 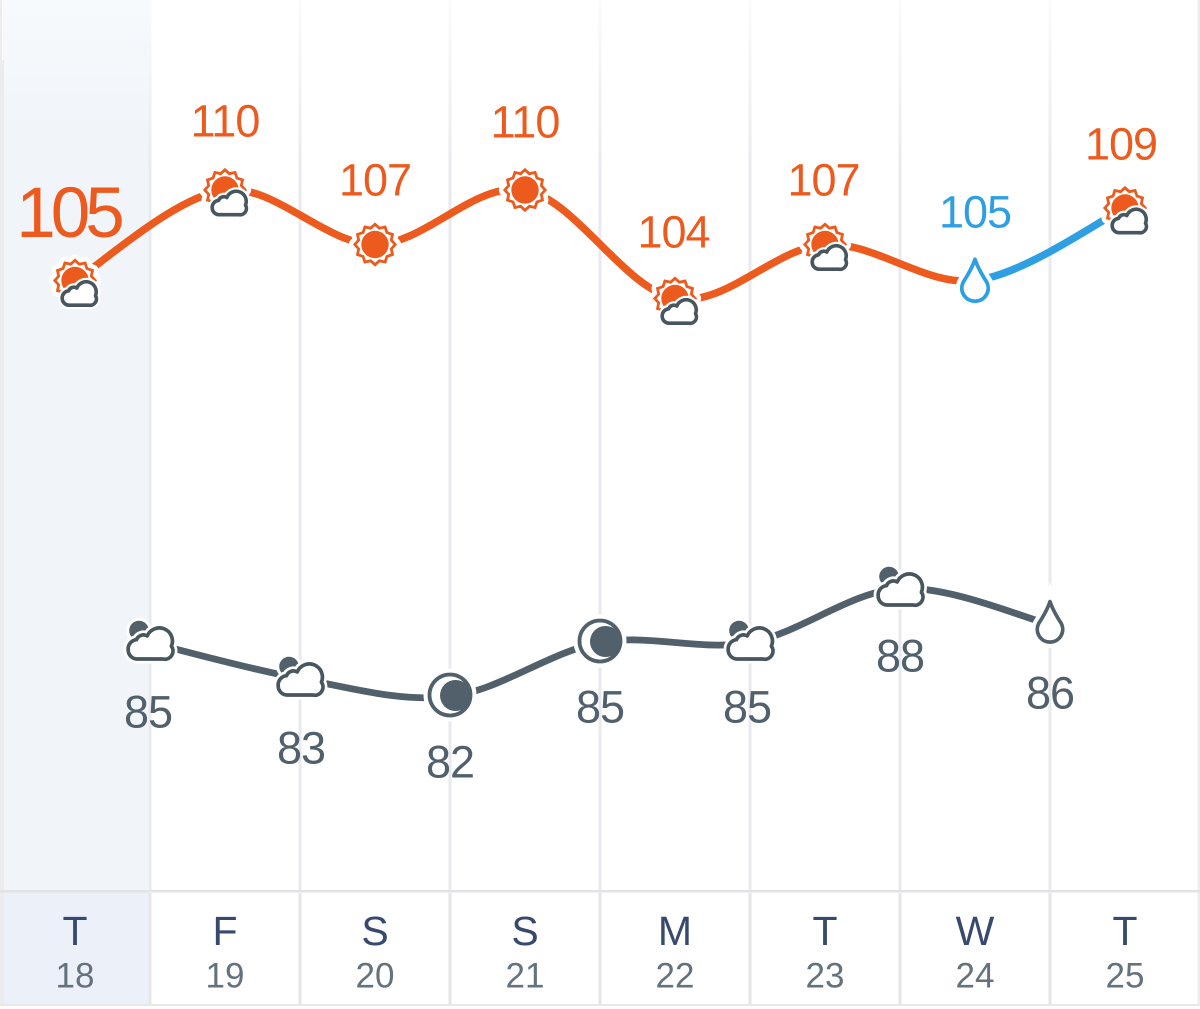 What do you see at coordinates (450, 762) in the screenshot?
I see `svg-text: 82` at bounding box center [450, 762].